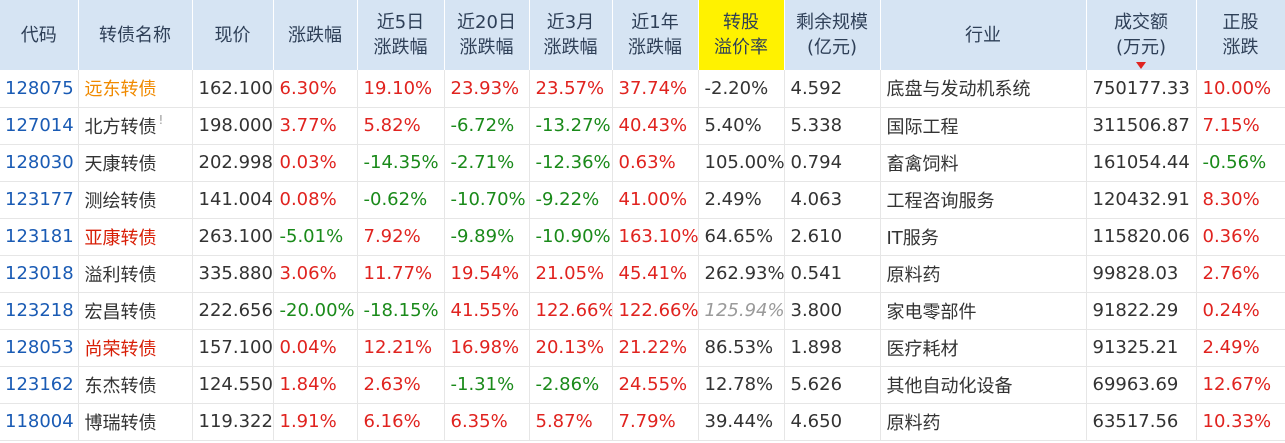 The height and width of the screenshot is (443, 1285). Describe the element at coordinates (571, 385) in the screenshot. I see `cell-chg3m: -2.86%` at that location.